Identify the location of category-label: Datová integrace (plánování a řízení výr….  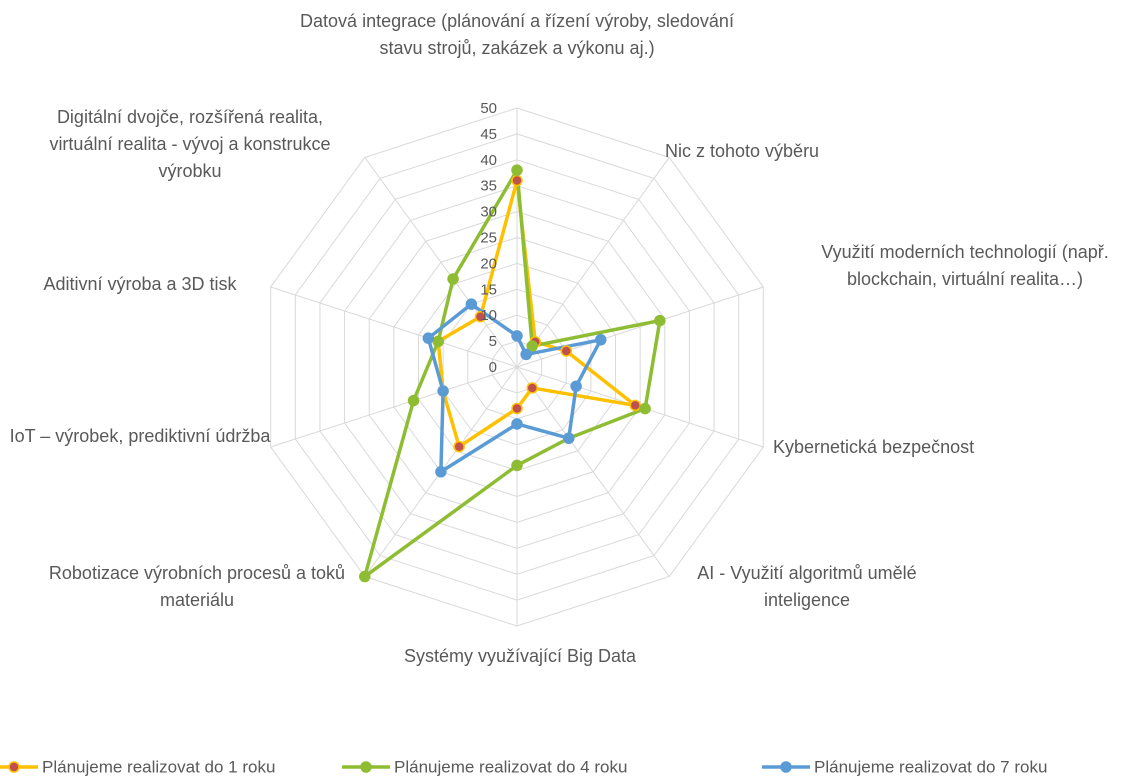
(517, 34).